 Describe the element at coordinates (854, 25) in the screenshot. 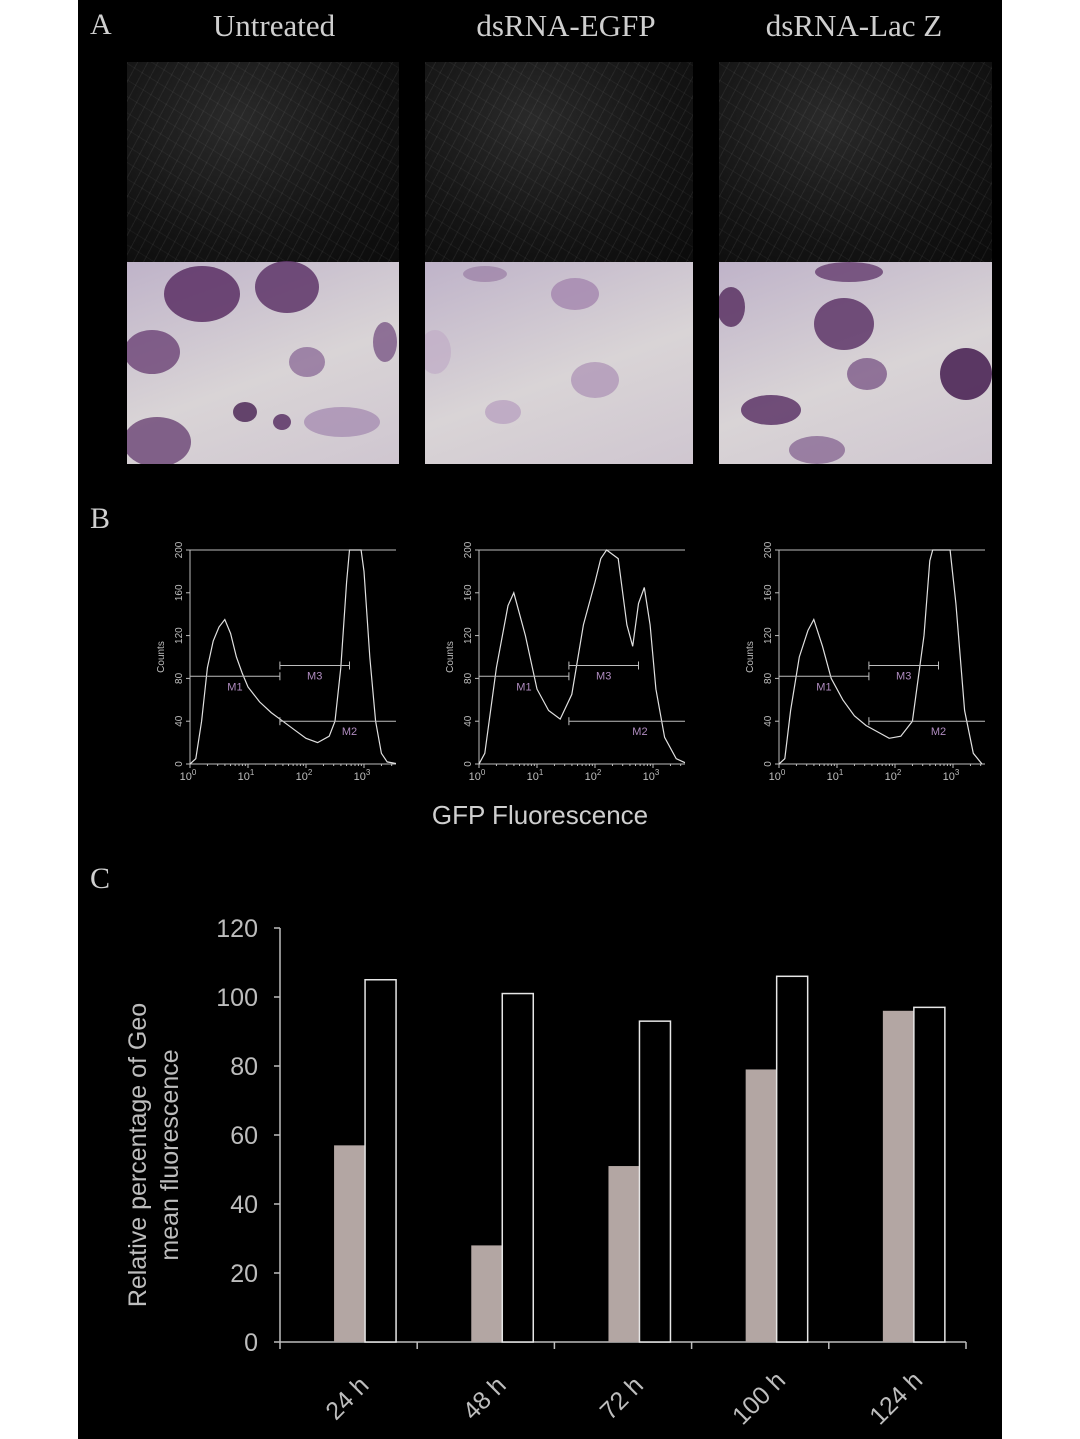

I see `column-title-dsrna-lacz: dsRNA-Lac Z` at that location.